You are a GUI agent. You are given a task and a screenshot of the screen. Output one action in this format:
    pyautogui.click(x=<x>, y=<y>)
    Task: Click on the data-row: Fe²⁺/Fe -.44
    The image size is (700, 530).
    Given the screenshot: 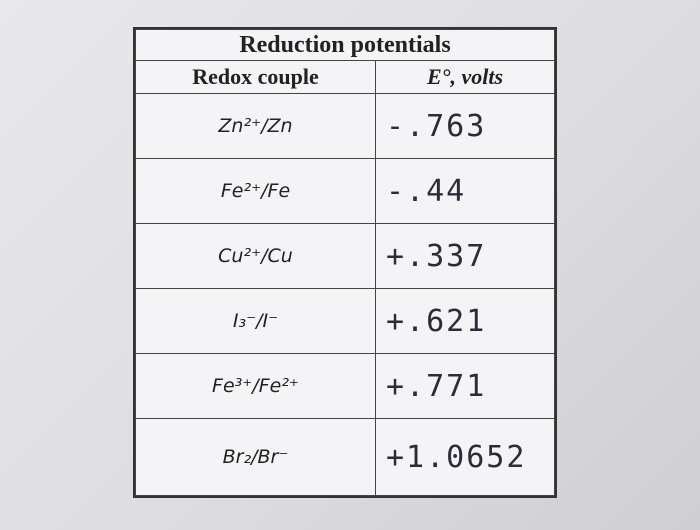 What is the action you would take?
    pyautogui.click(x=345, y=191)
    